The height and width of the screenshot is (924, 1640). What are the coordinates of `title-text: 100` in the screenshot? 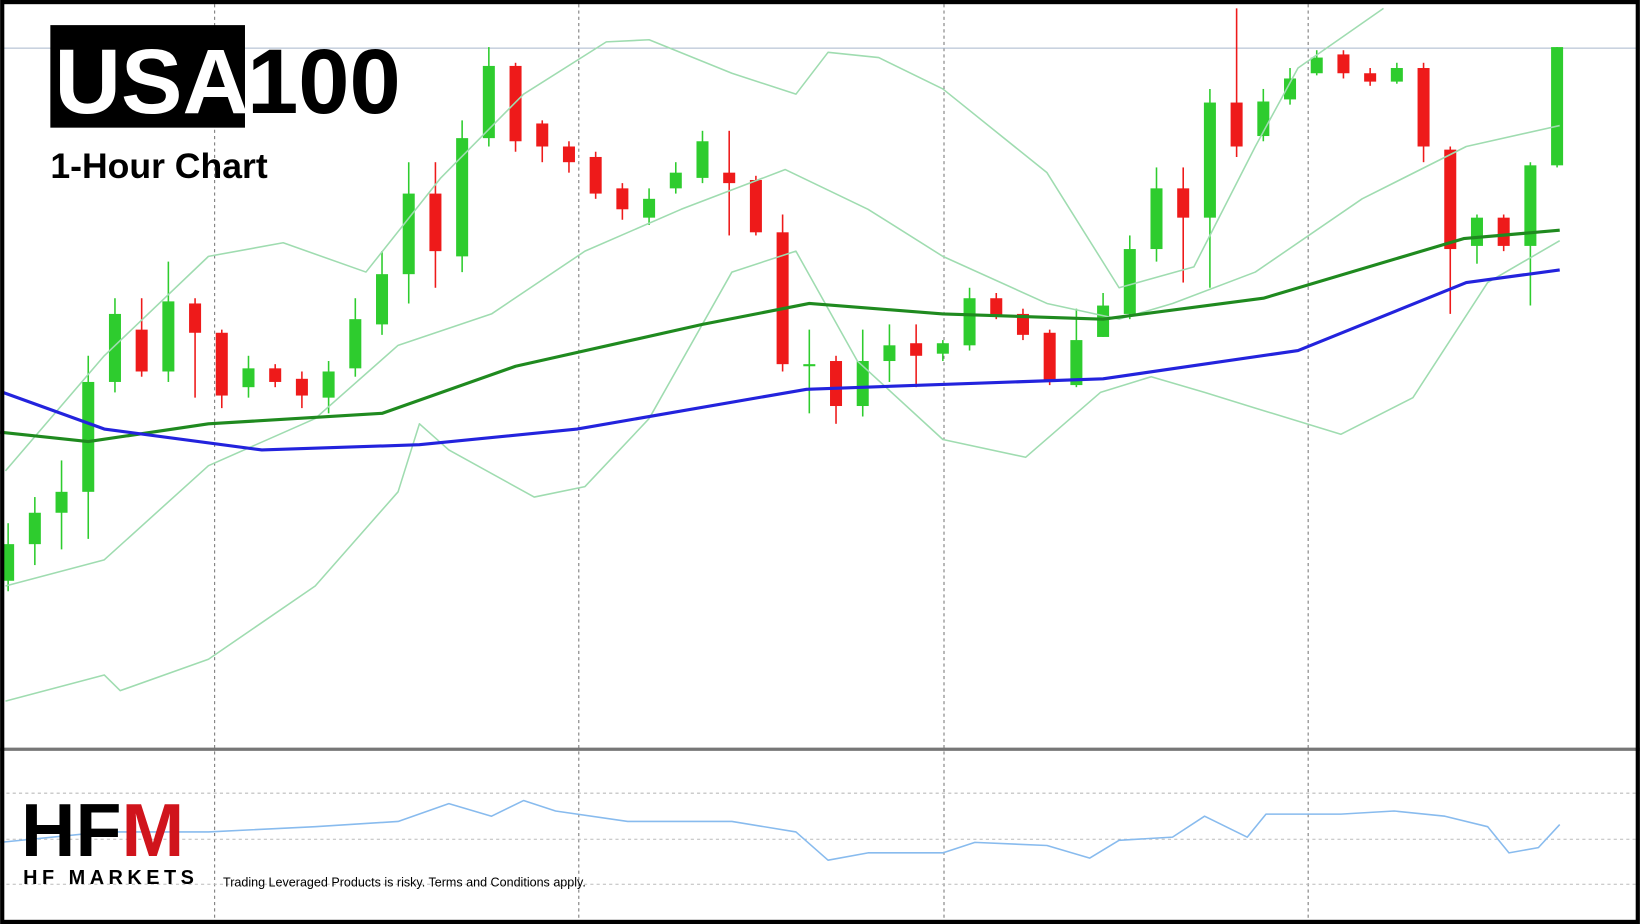 It's located at (324, 81).